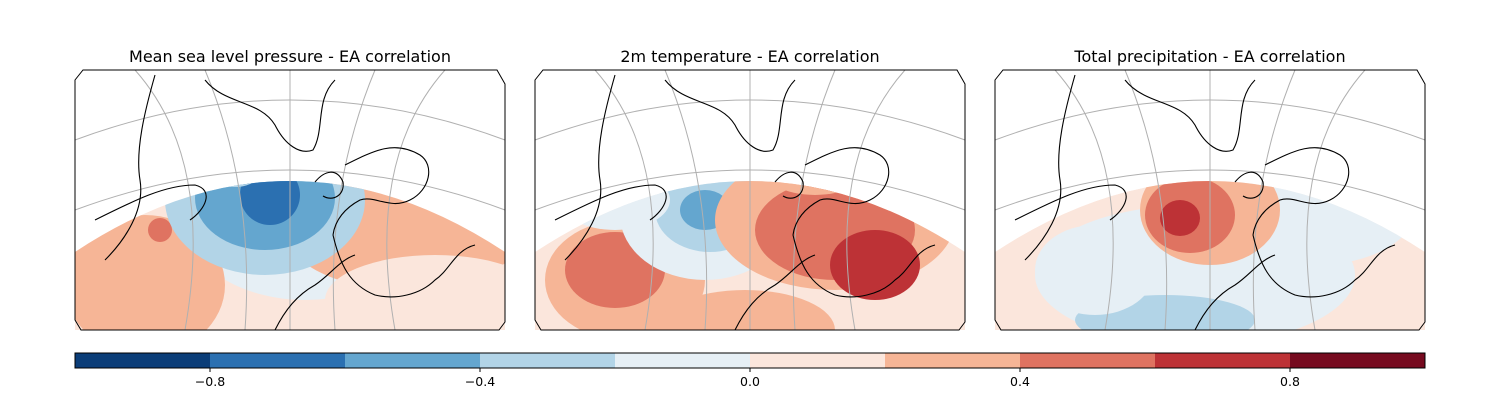  Describe the element at coordinates (749, 56) in the screenshot. I see `panel-title: 2m temperature - EA correlation` at that location.